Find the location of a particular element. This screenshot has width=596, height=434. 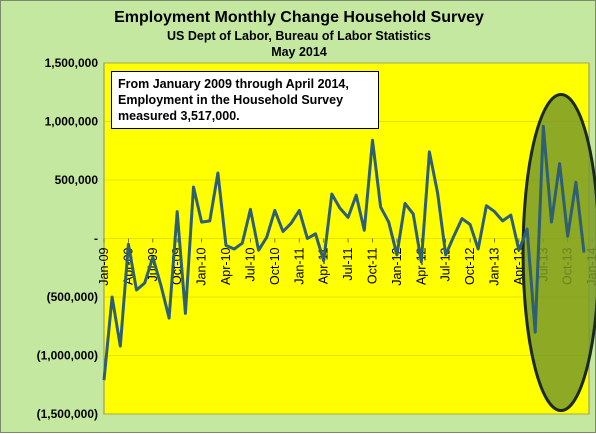

highlight-ellipse is located at coordinates (558, 252).